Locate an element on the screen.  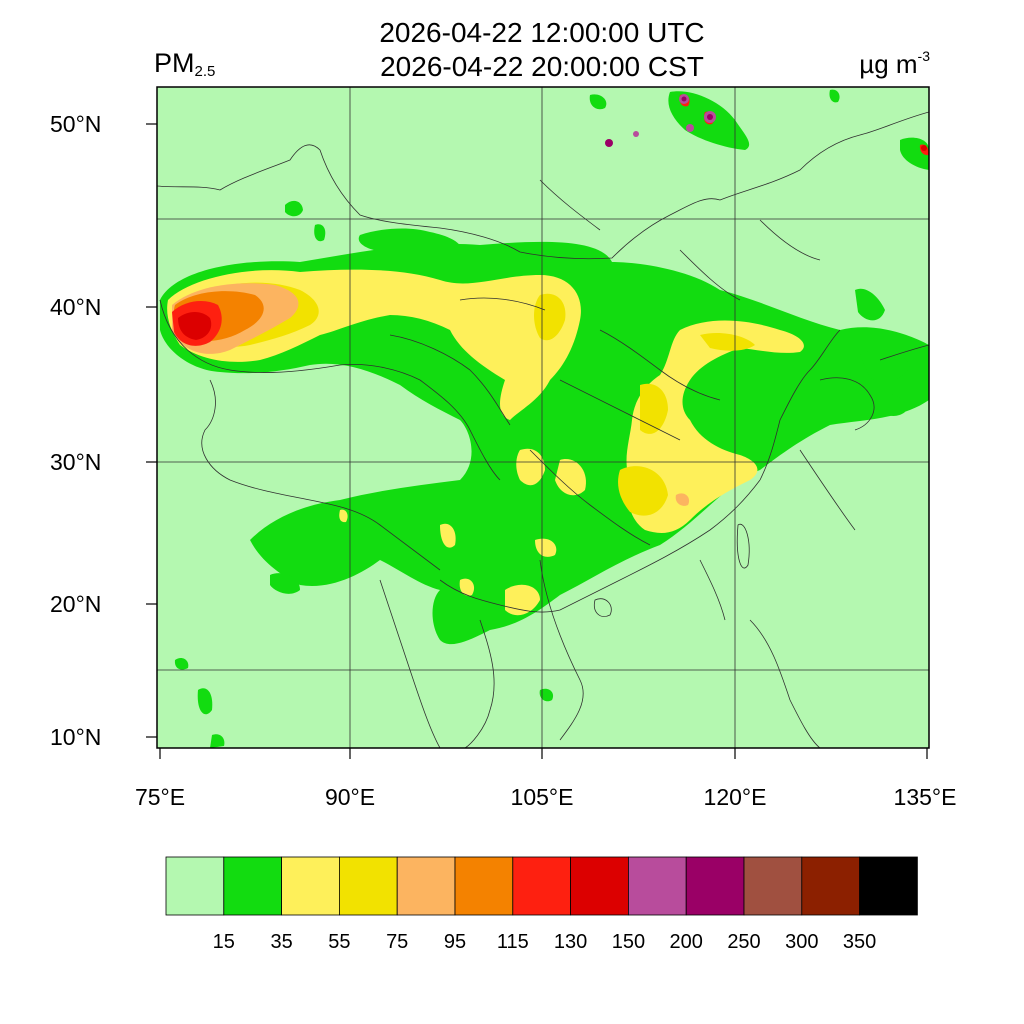
title-utc: 2026-04-22 12:00:00 UTC is located at coordinates (542, 32).